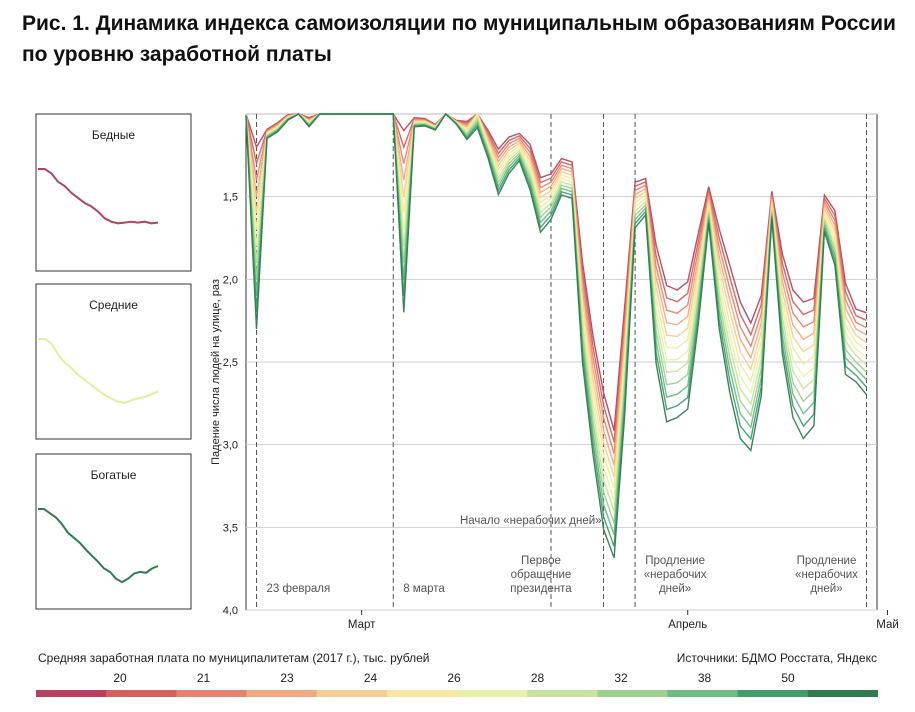 This screenshot has width=915, height=712. Describe the element at coordinates (287, 678) in the screenshot. I see `legend-tick-label: 23` at that location.